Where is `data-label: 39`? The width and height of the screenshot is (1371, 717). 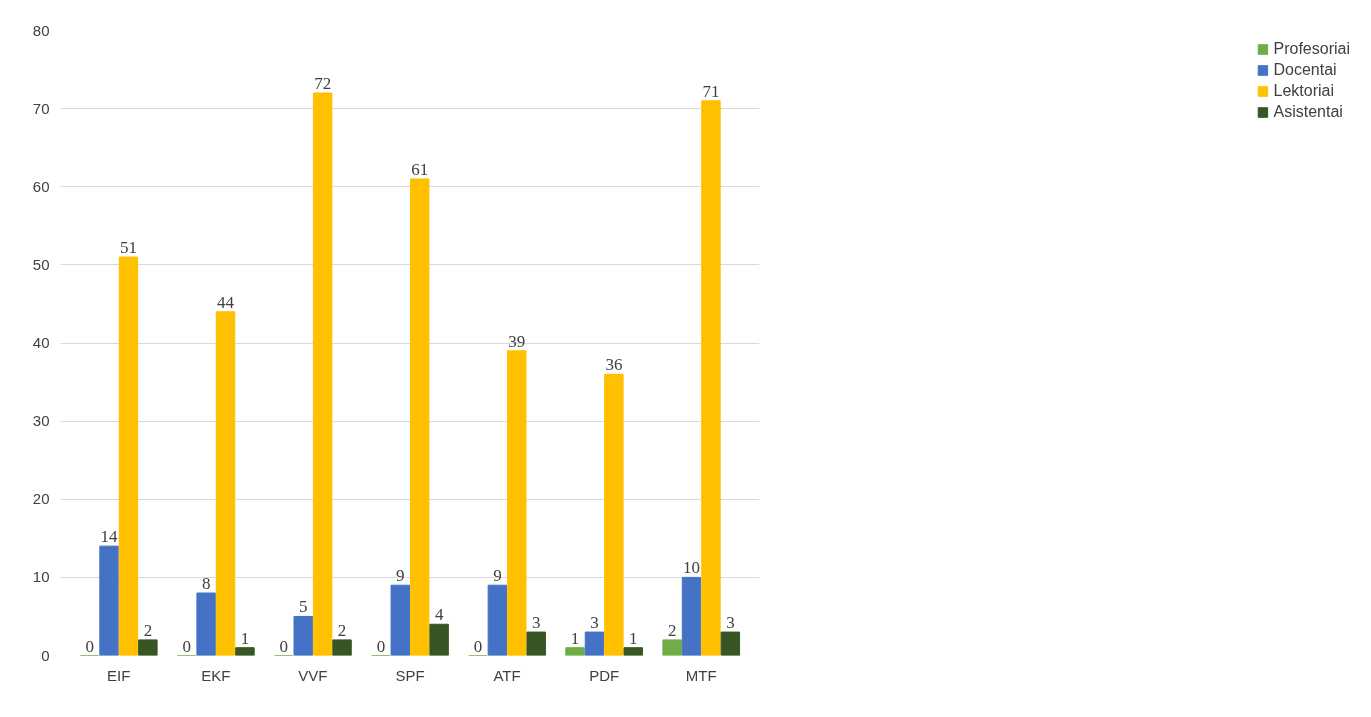 data-label: 39 is located at coordinates (517, 341).